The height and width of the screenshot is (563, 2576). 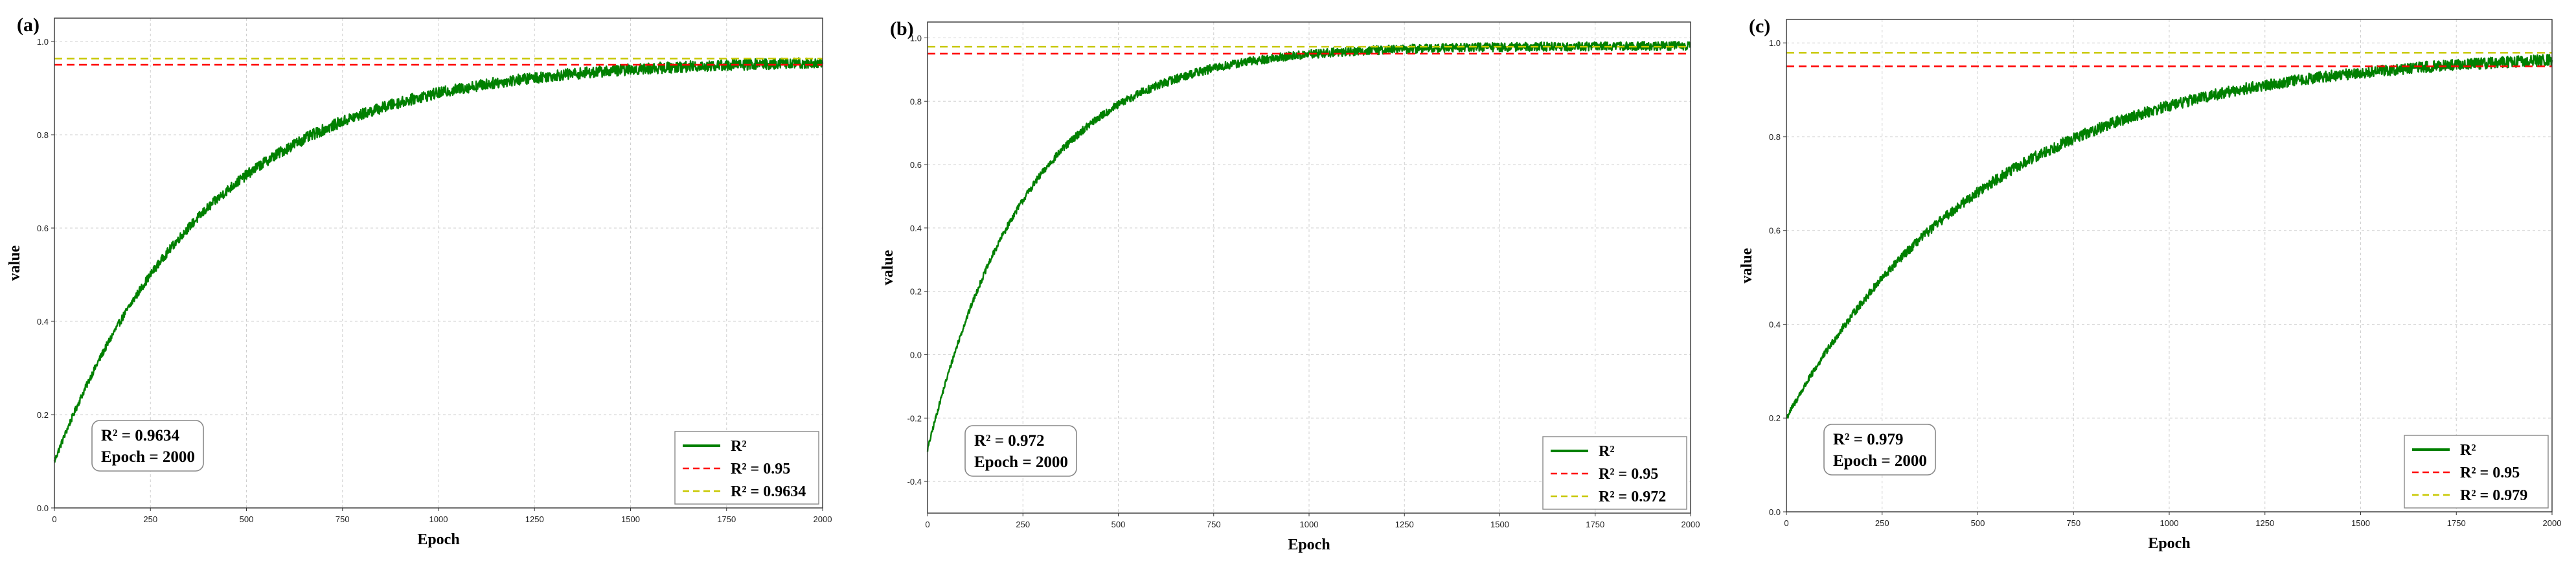 What do you see at coordinates (2493, 495) in the screenshot?
I see `legend-entry: R² = 0.979` at bounding box center [2493, 495].